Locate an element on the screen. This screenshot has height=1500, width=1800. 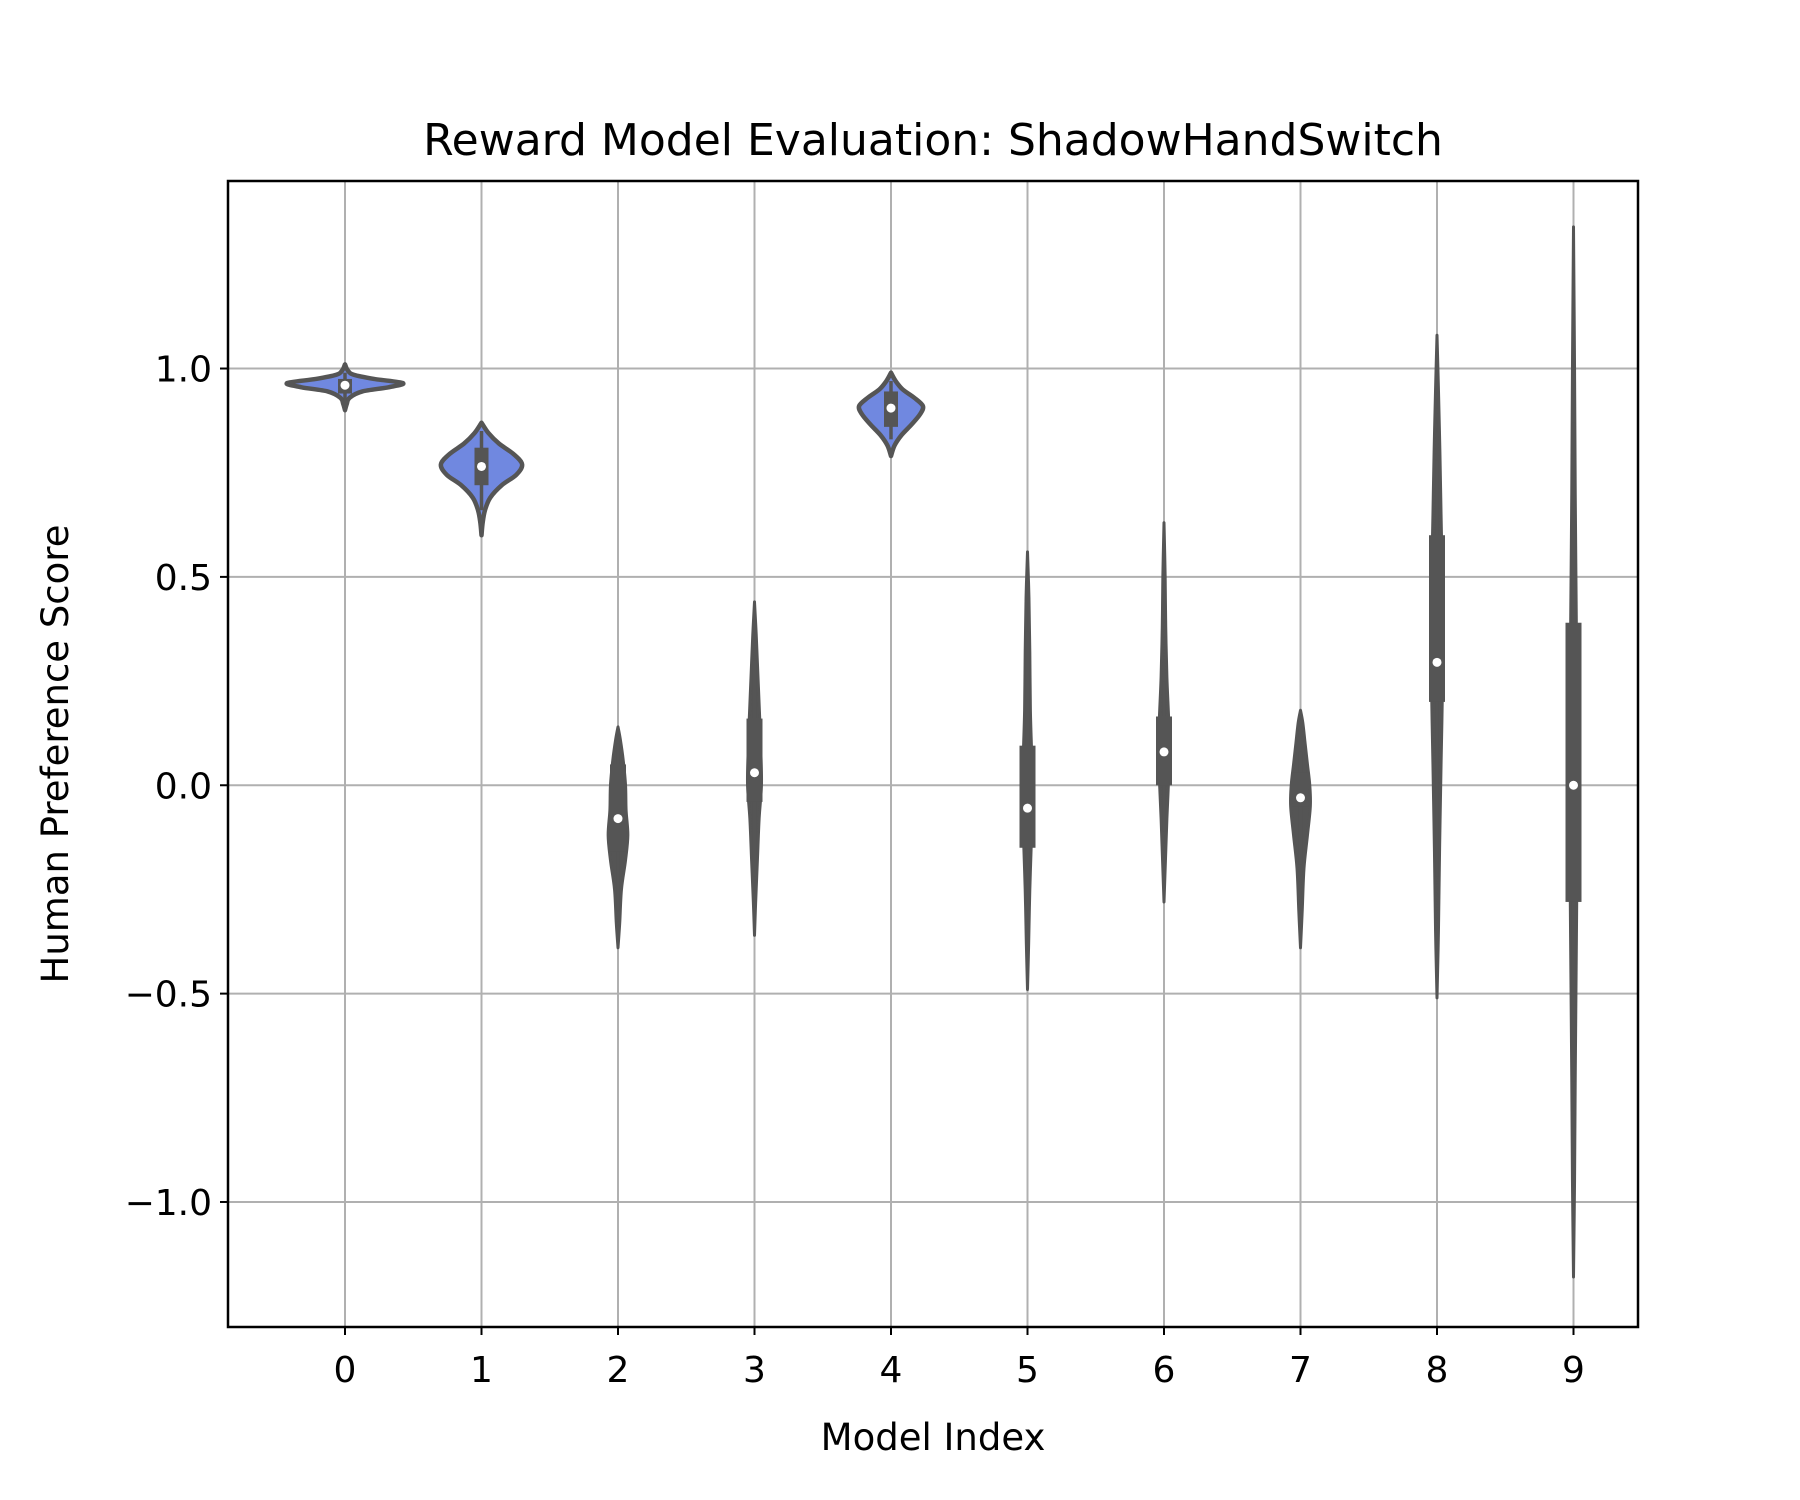
x-tick-label-2: 2 is located at coordinates (618, 1370).